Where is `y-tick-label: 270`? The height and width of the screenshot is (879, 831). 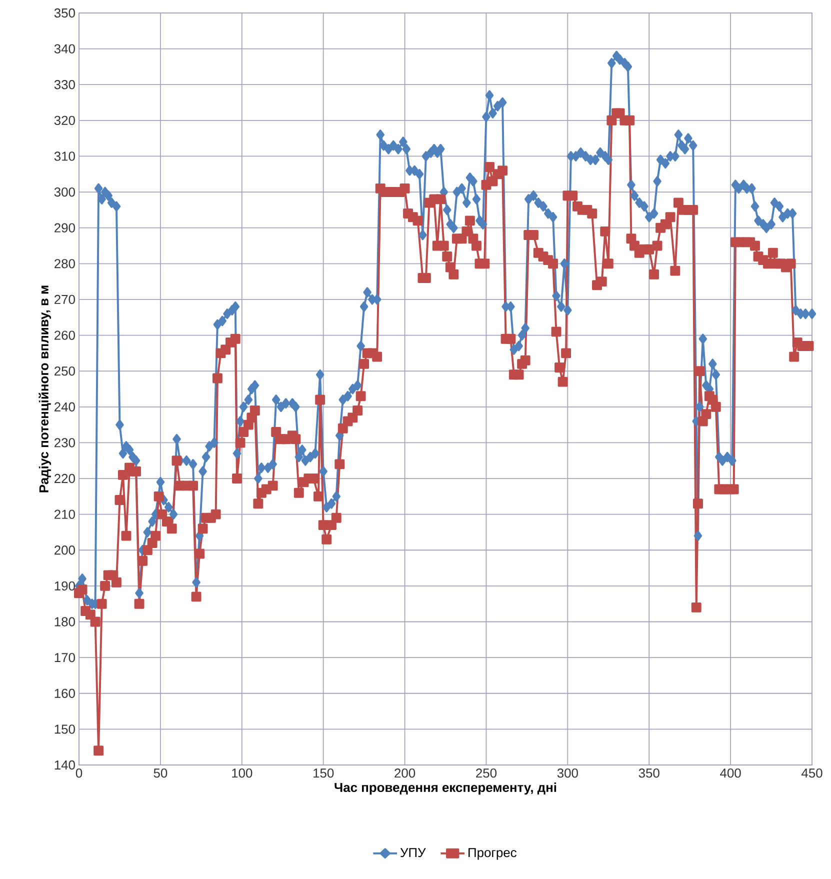 y-tick-label: 270 is located at coordinates (64, 299).